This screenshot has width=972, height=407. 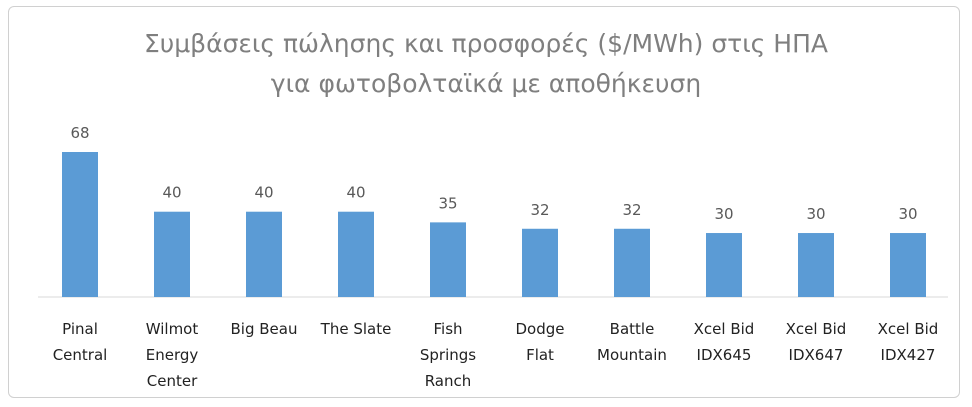 What do you see at coordinates (632, 342) in the screenshot?
I see `x-tick-label: Battle Mountain` at bounding box center [632, 342].